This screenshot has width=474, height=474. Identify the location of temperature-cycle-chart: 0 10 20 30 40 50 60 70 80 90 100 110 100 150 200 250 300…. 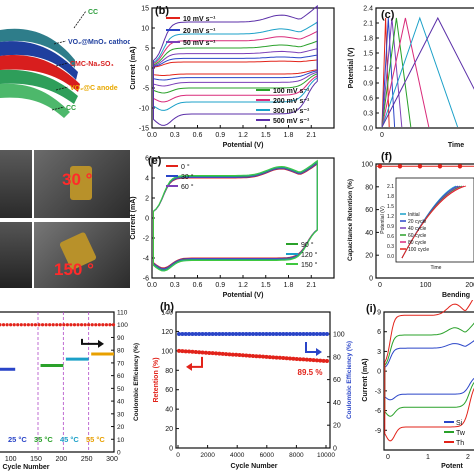
(70, 390).